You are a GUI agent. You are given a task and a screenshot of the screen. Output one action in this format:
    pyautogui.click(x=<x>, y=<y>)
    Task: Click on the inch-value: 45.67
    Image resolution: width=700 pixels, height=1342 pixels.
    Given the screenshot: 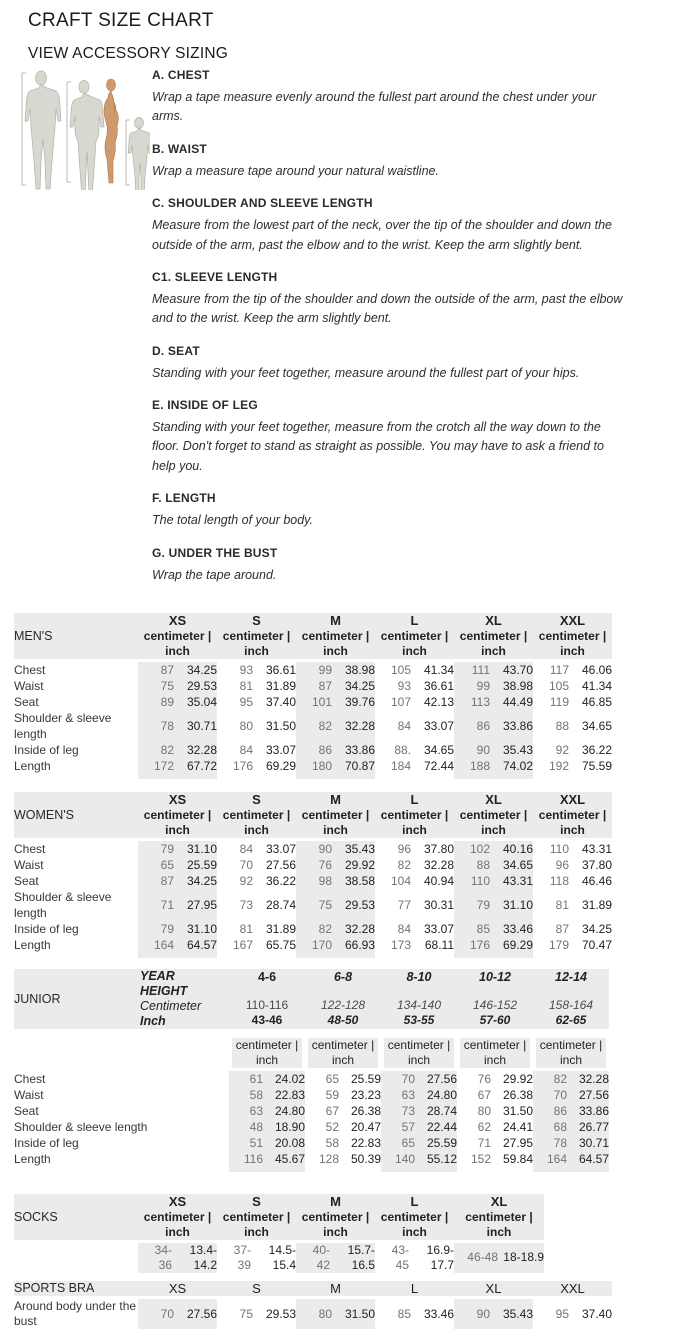 What is the action you would take?
    pyautogui.click(x=284, y=1158)
    